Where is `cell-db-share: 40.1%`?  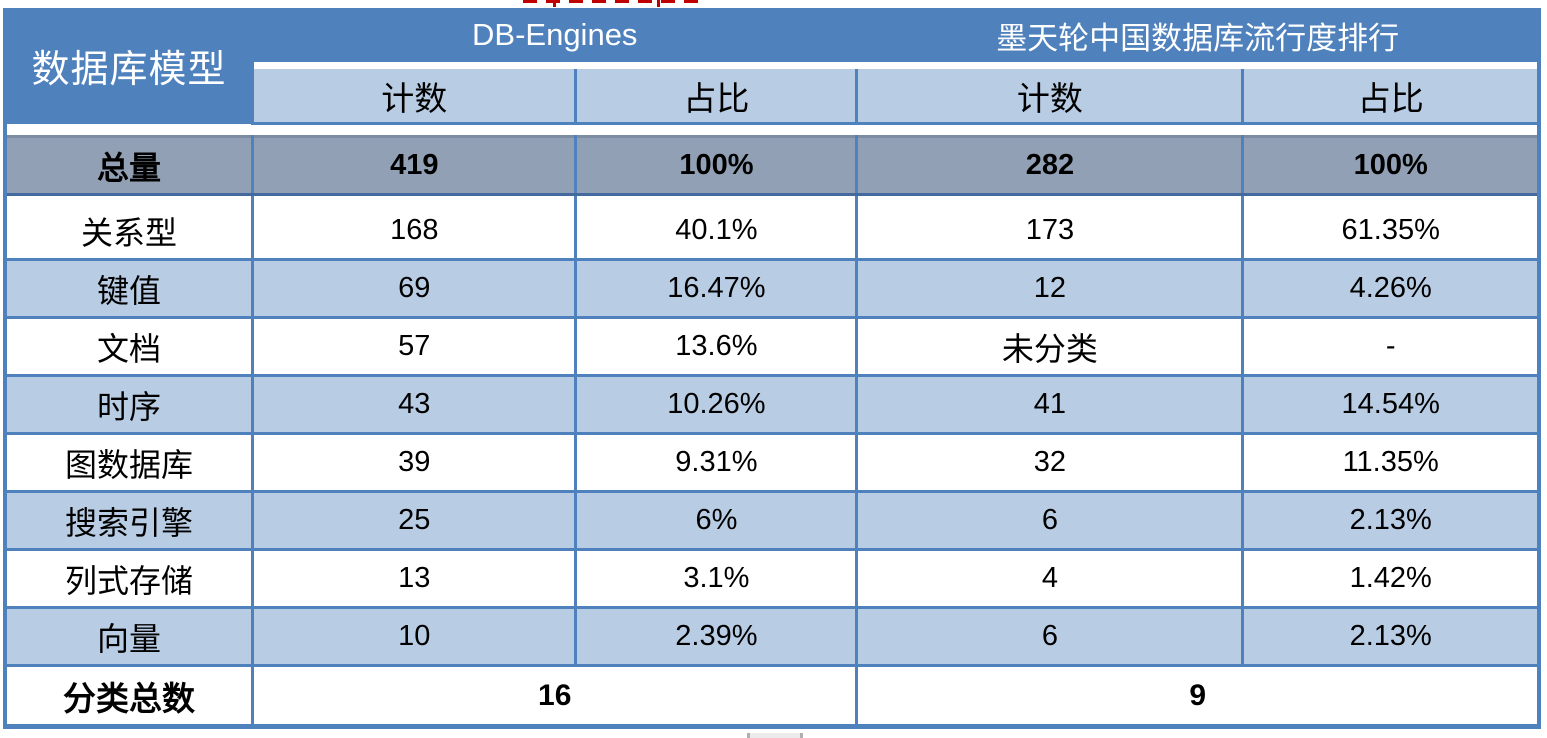
cell-db-share: 40.1% is located at coordinates (716, 232).